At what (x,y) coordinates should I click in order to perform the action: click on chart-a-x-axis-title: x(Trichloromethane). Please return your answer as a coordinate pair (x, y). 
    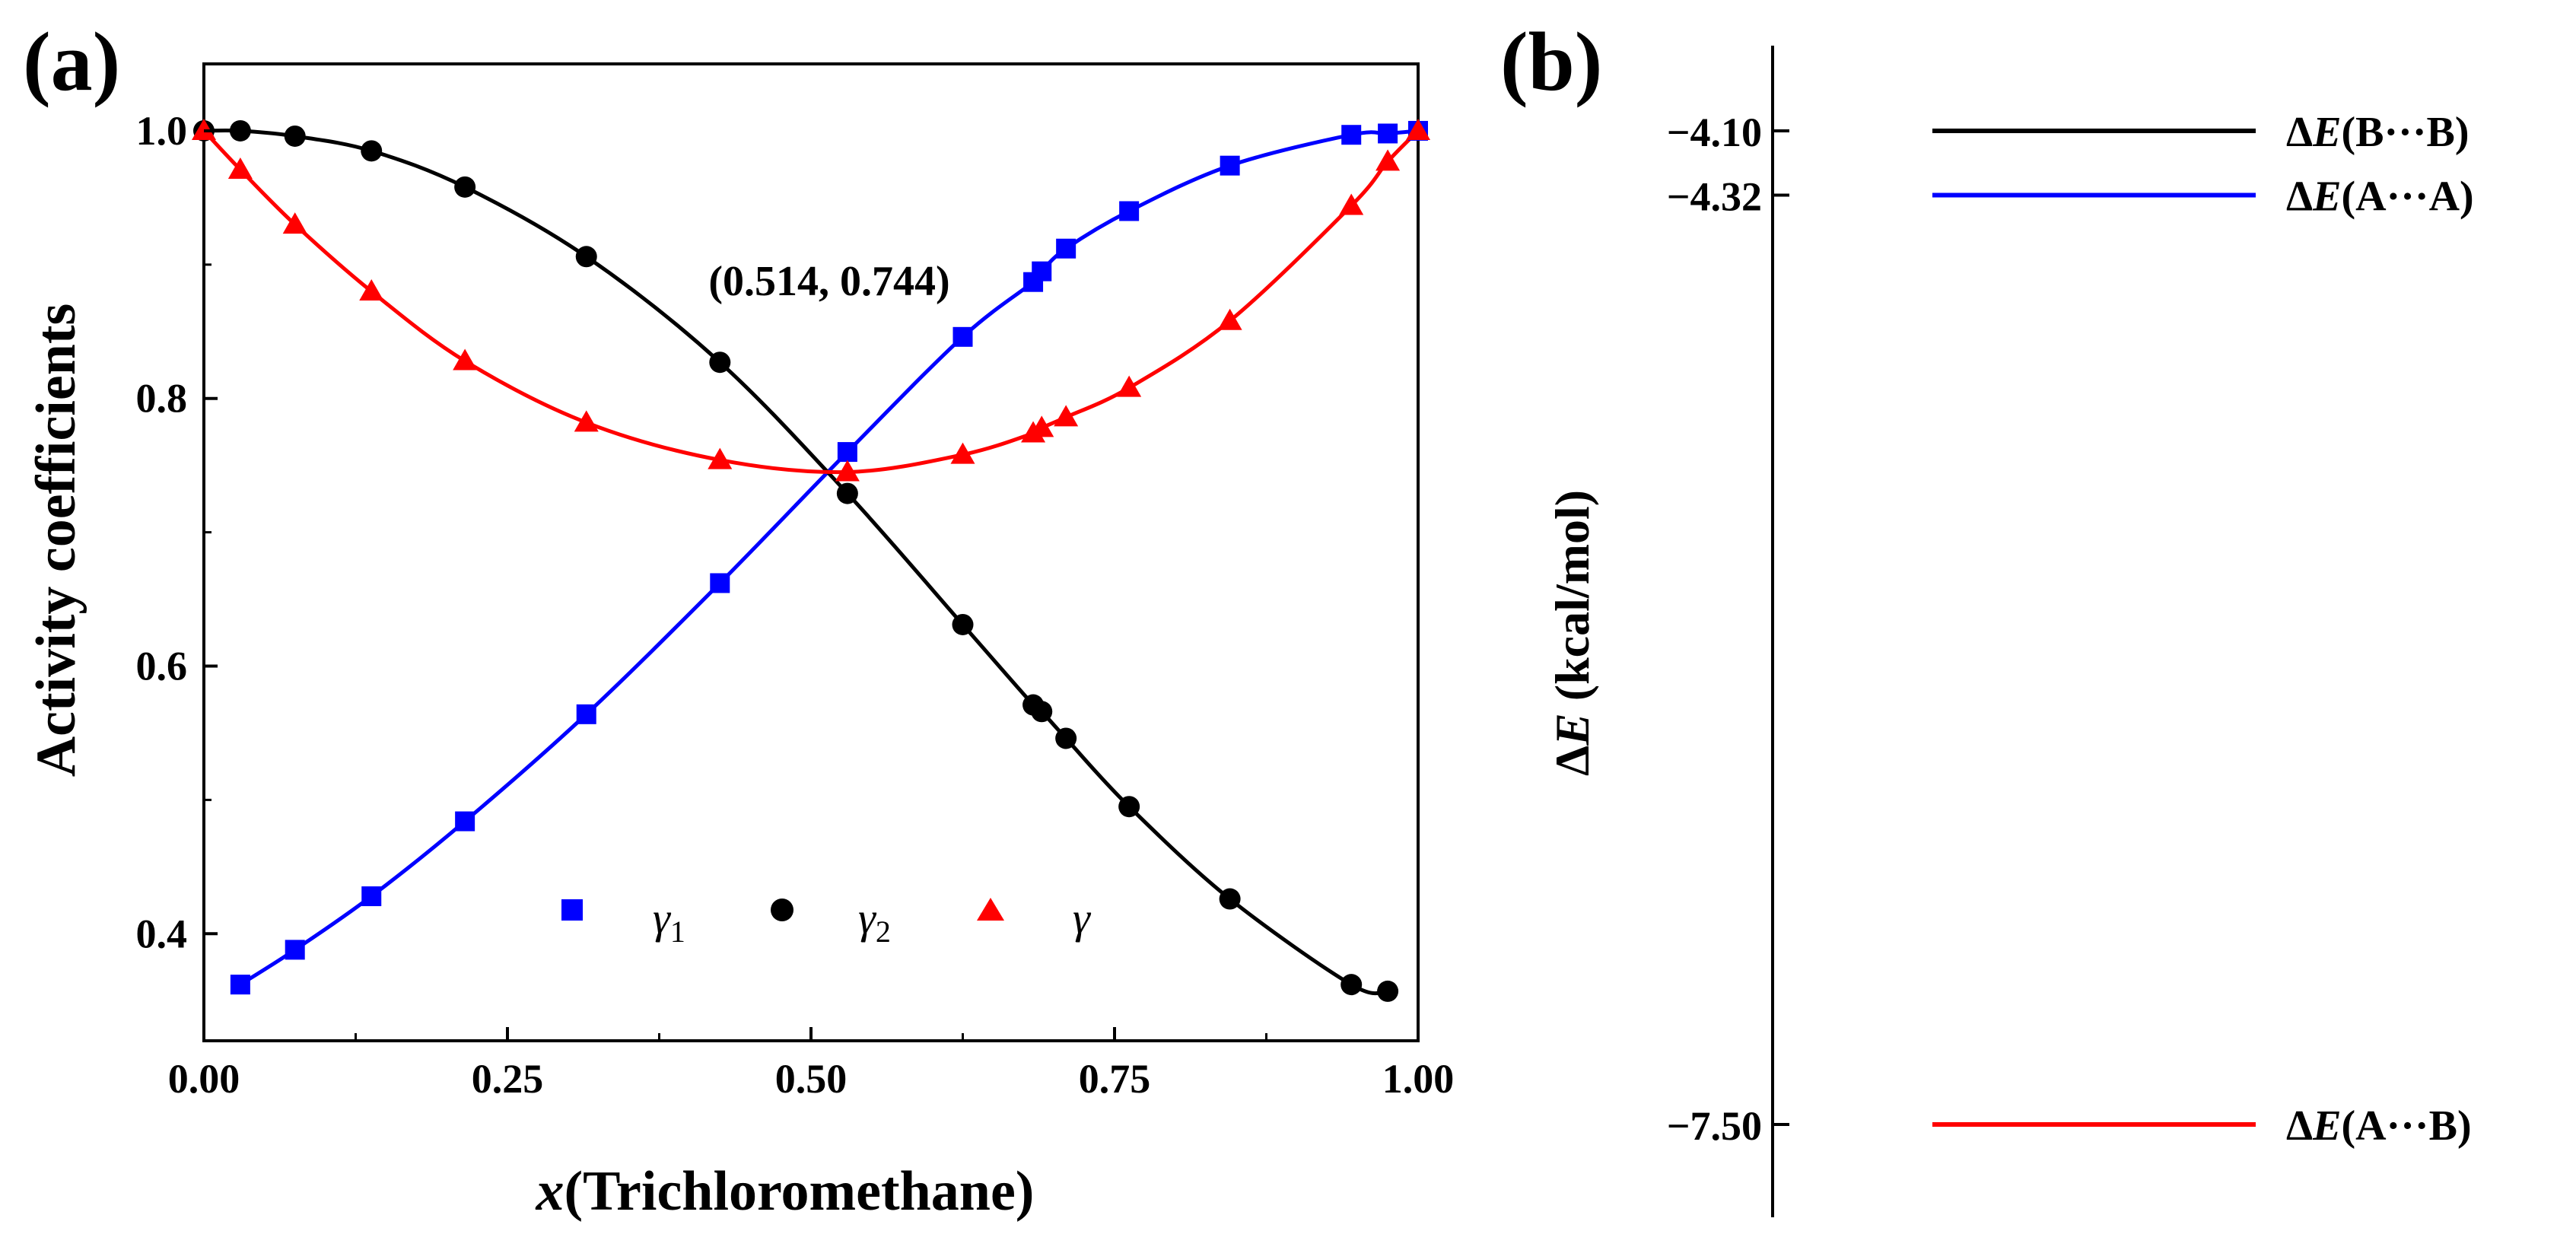
    Looking at the image, I should click on (786, 1191).